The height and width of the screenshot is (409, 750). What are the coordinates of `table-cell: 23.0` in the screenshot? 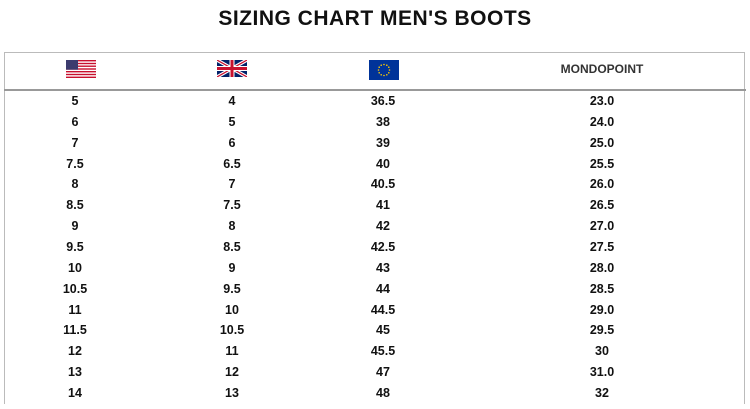 It's located at (602, 101).